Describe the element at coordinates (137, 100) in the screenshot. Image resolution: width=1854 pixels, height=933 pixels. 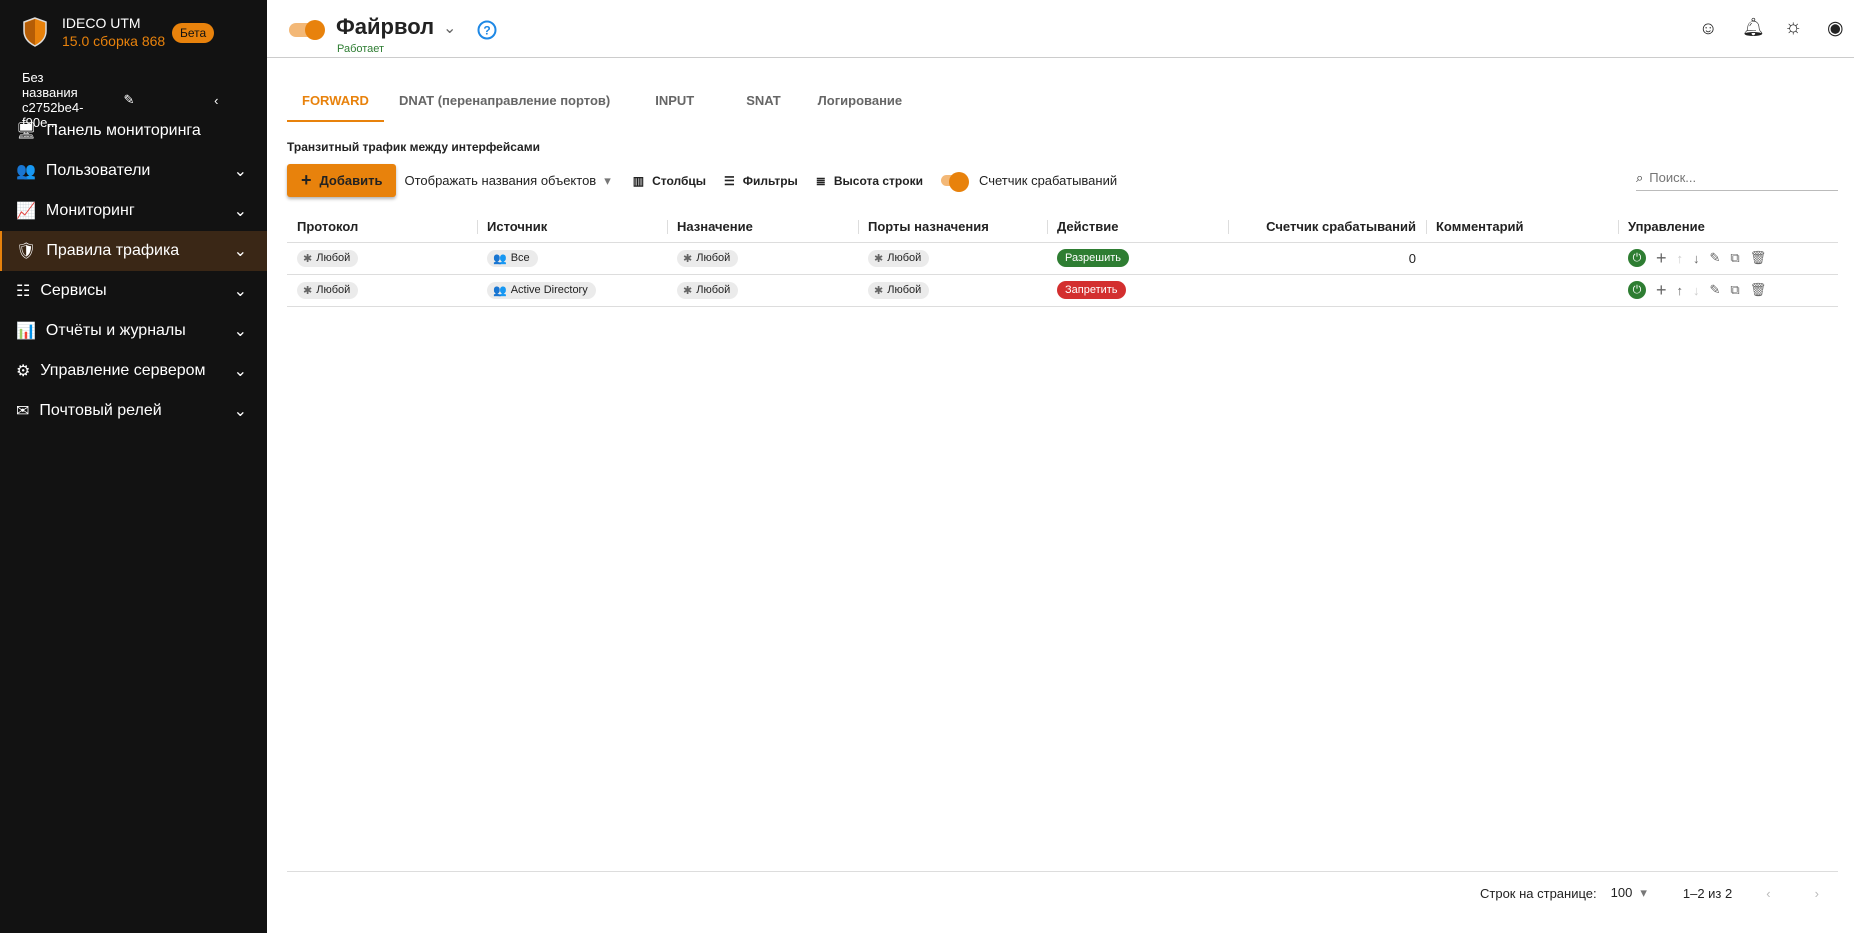
I see `project-name-row: Без названия c2752be4-f90e... ✎ ‹` at that location.